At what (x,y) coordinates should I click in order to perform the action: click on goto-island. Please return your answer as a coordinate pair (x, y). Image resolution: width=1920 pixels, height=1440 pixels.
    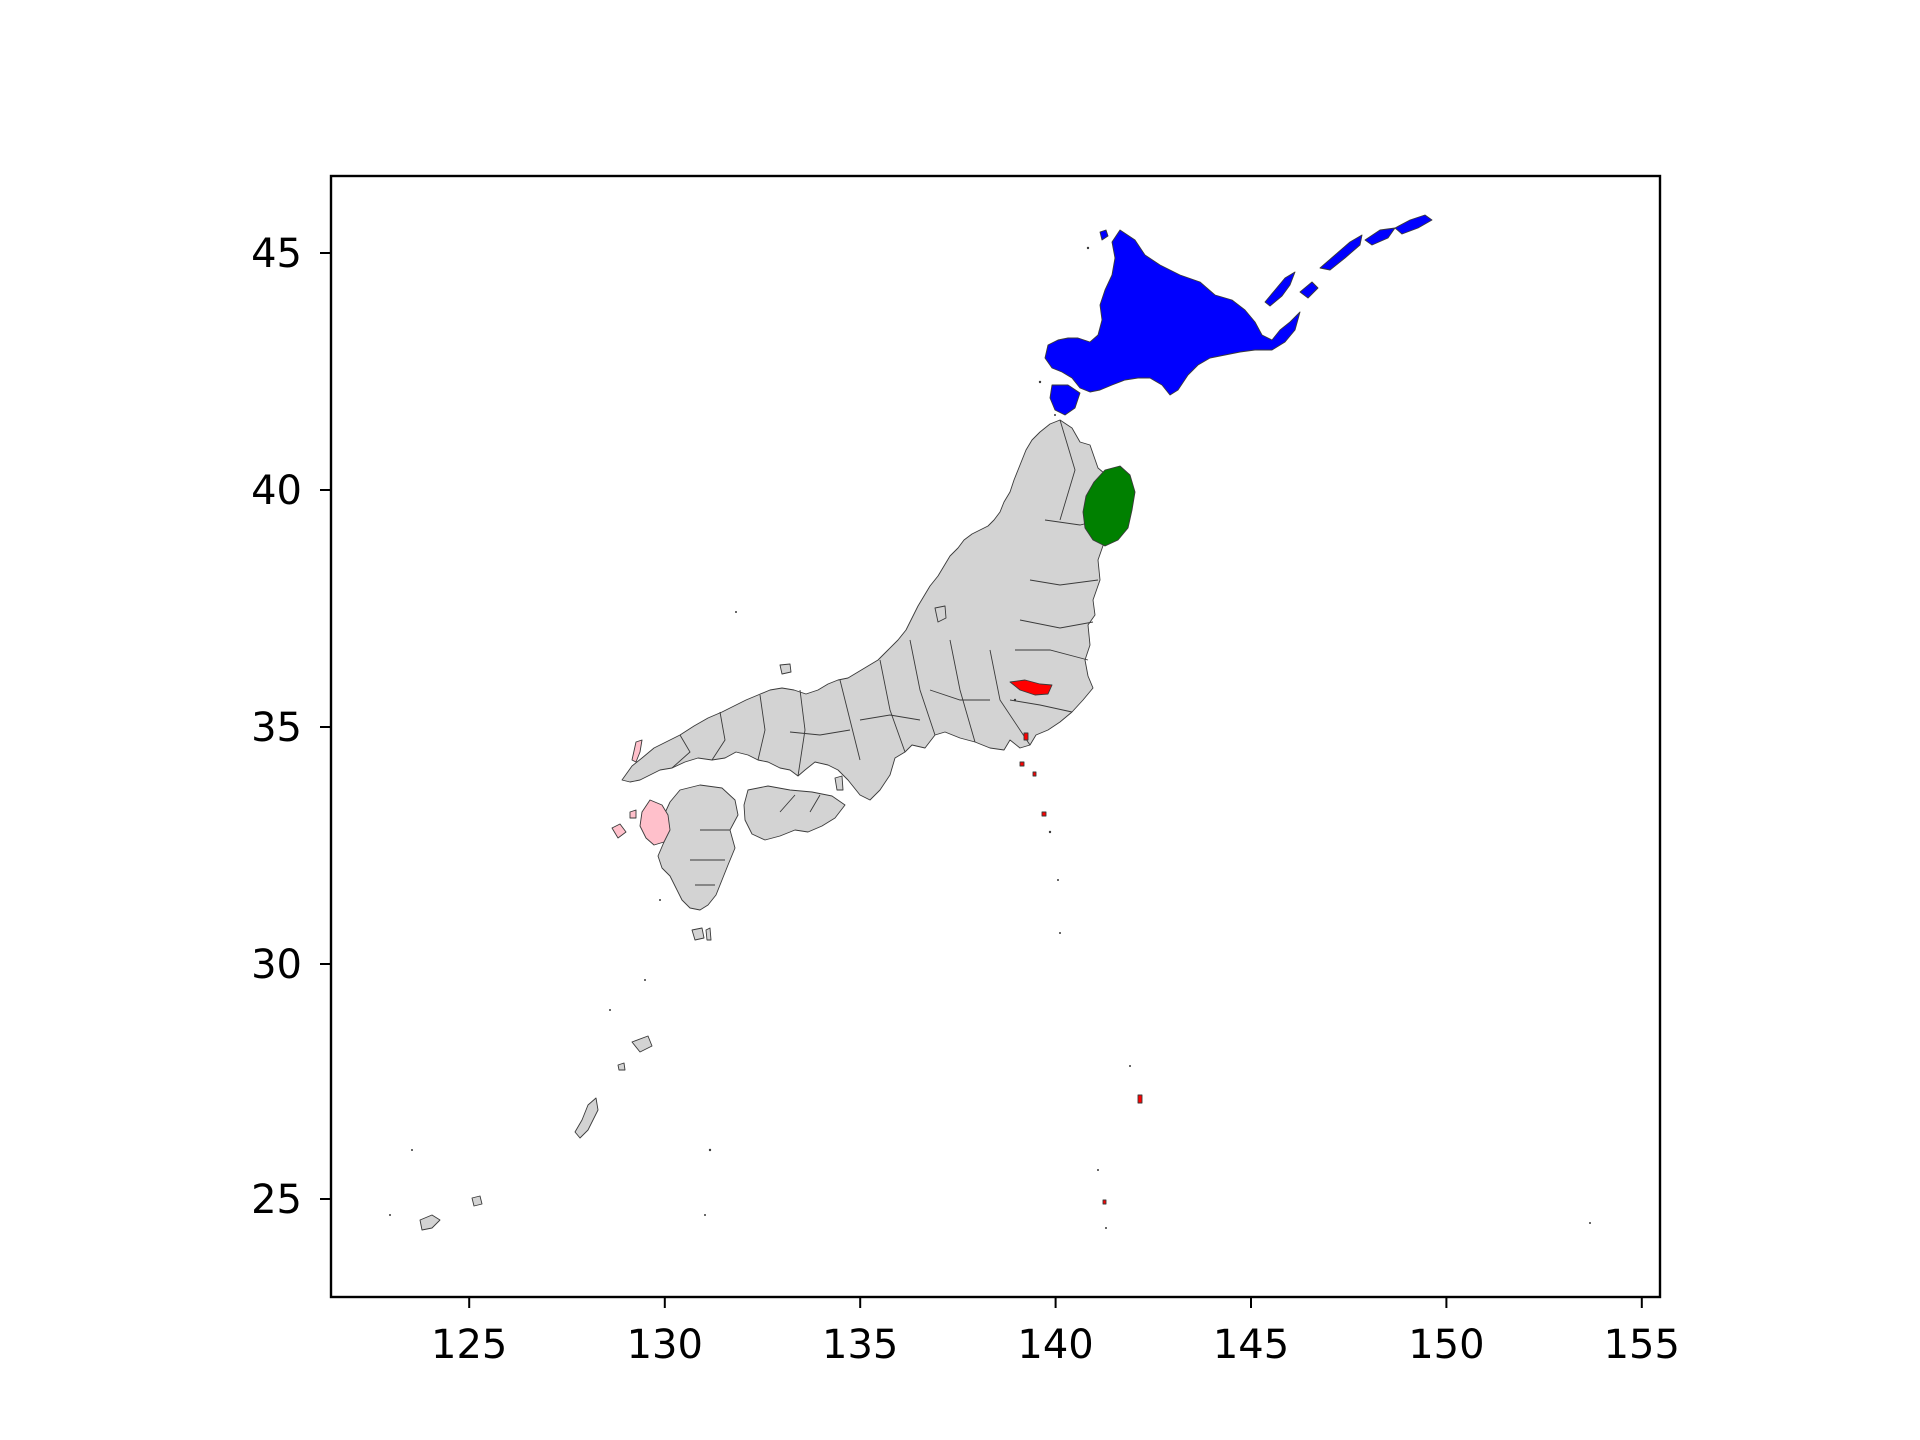
    Looking at the image, I should click on (619, 831).